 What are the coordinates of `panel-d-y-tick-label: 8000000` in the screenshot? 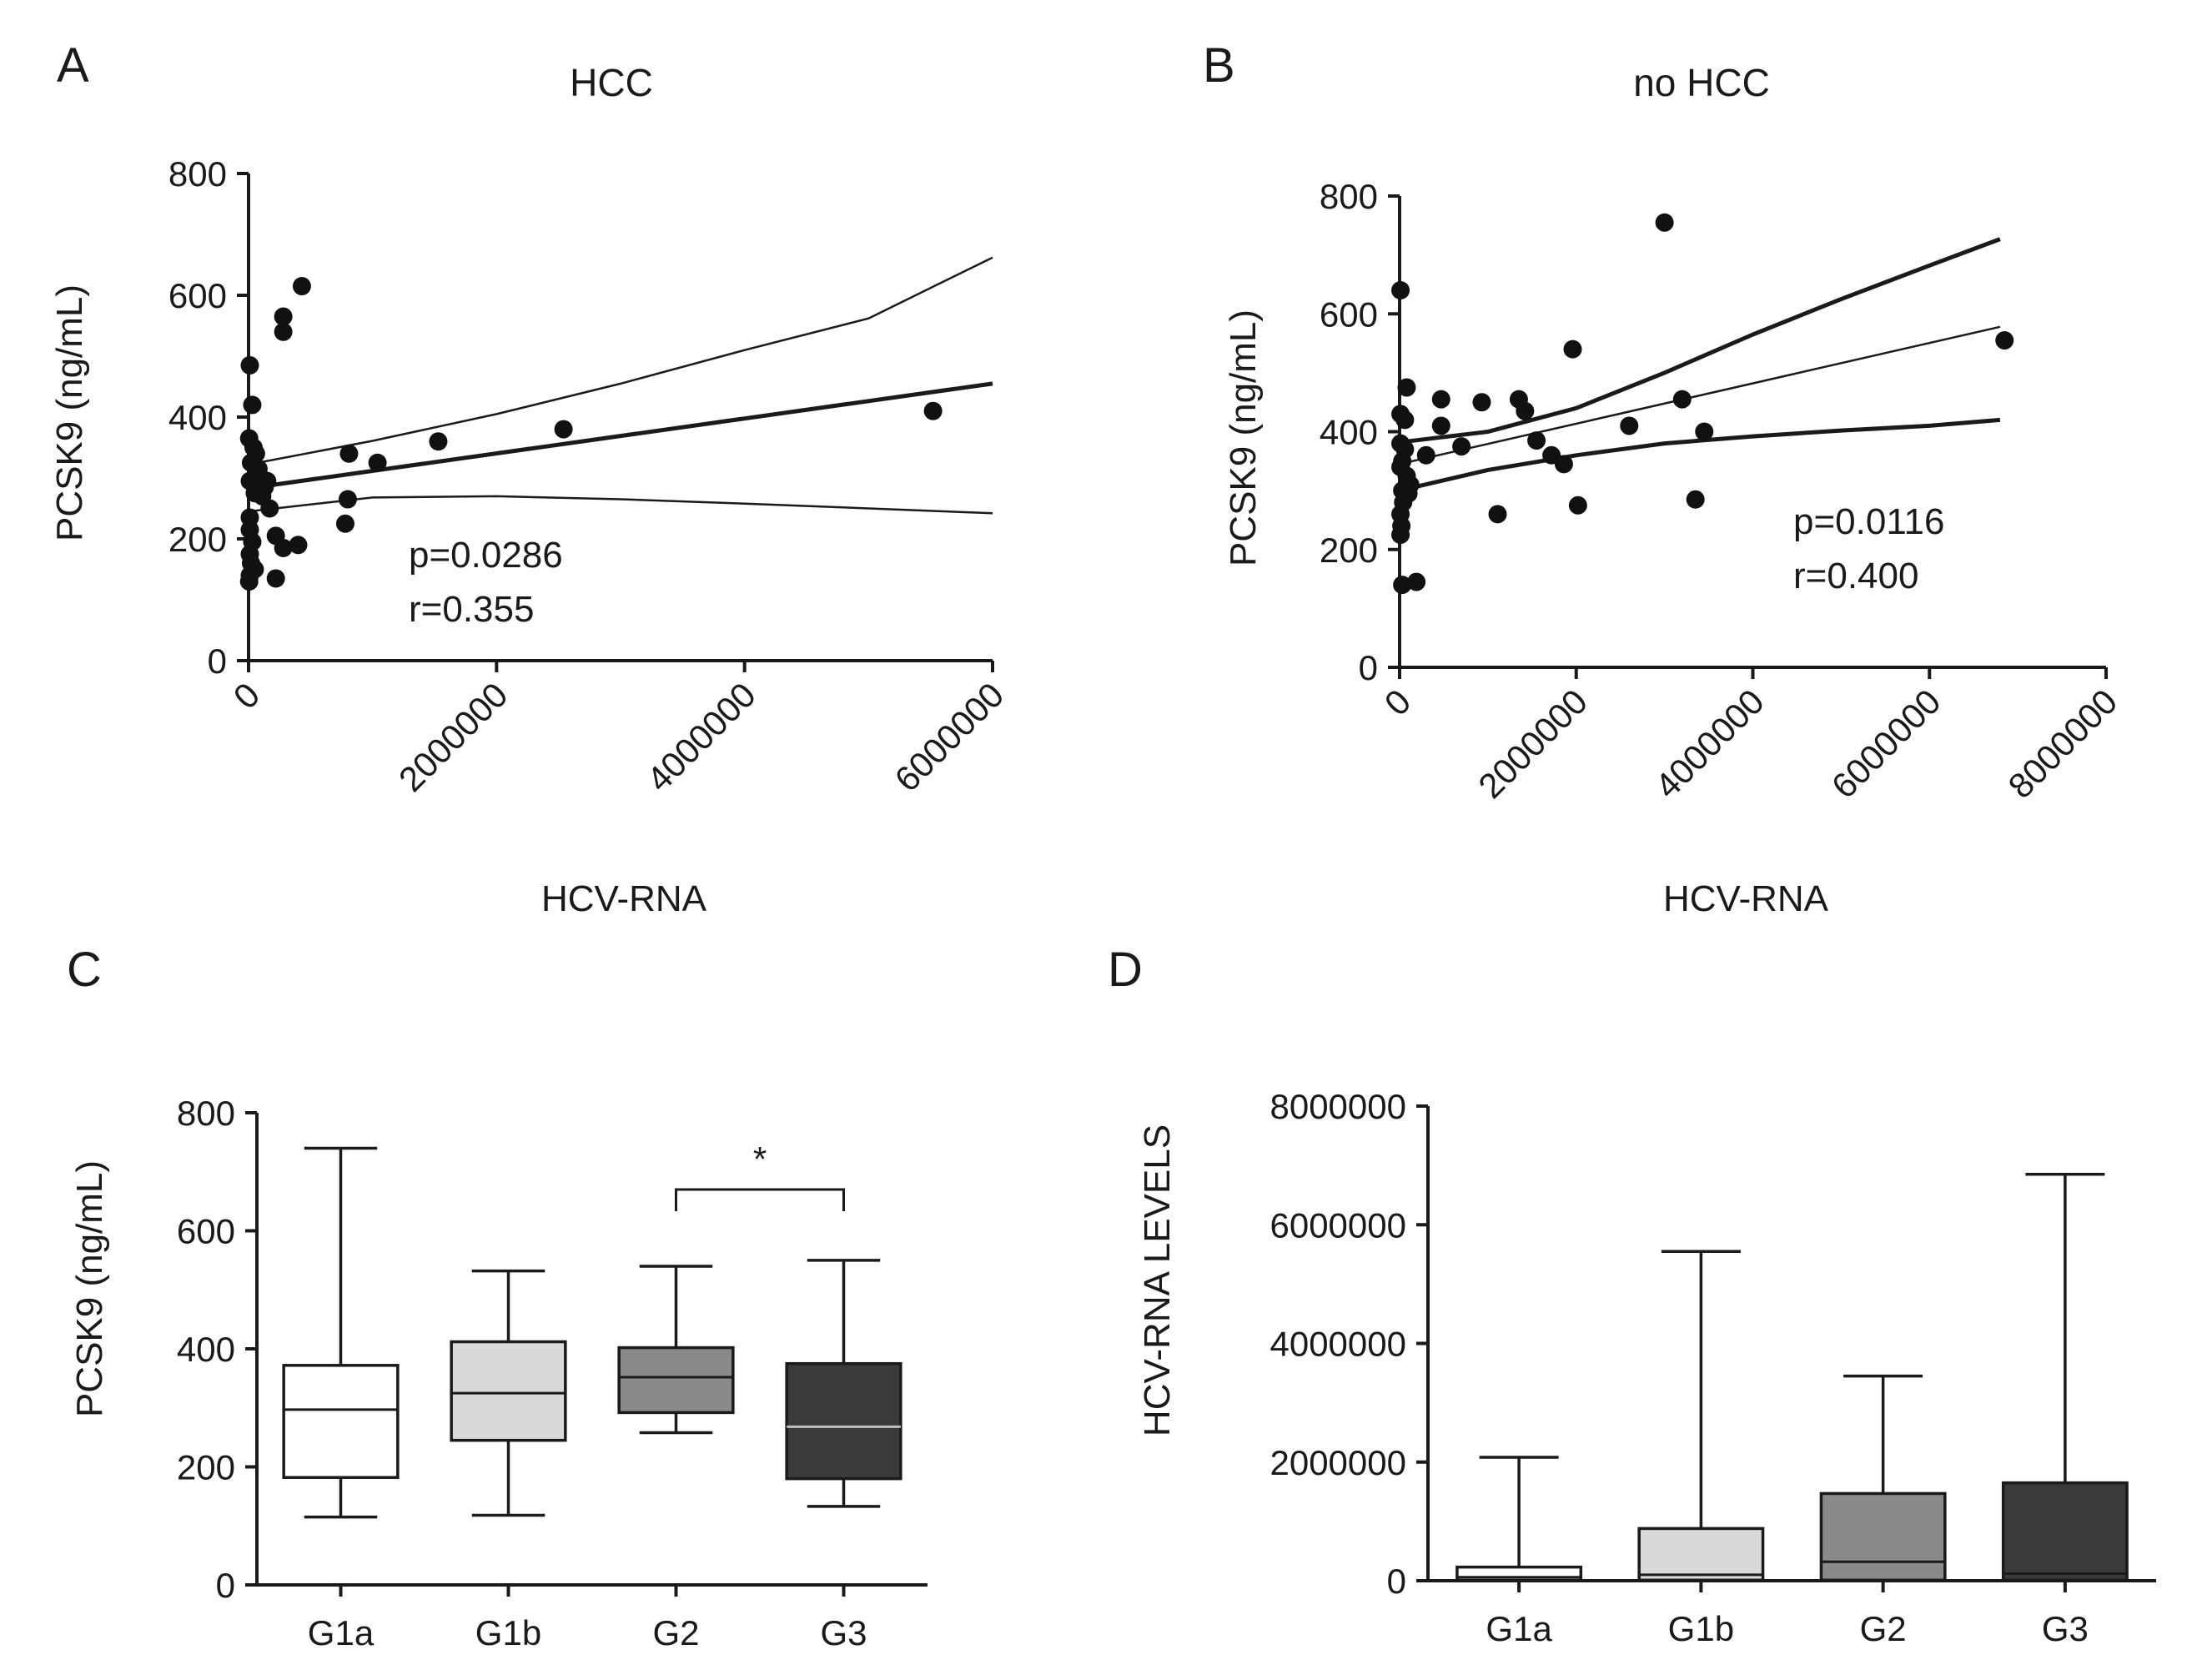 It's located at (1338, 1106).